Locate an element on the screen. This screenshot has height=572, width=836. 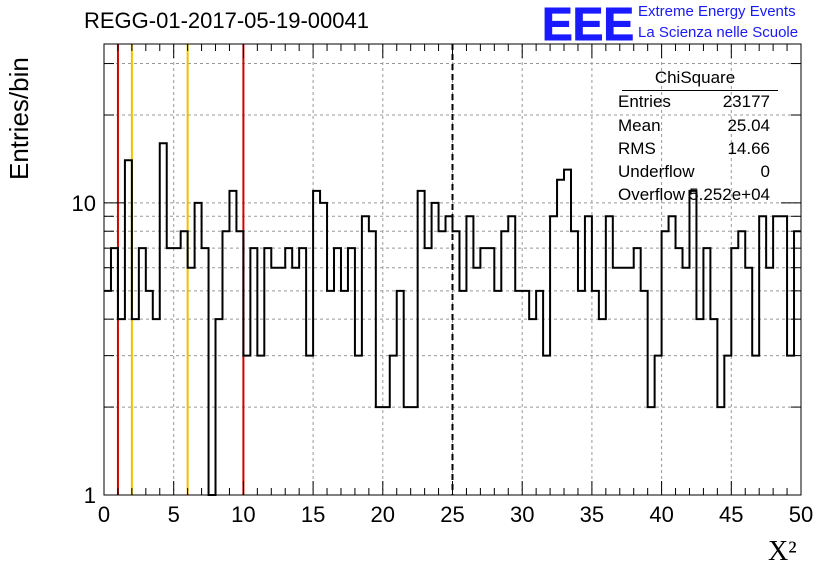
stats-value: 5.252e+04 is located at coordinates (729, 194).